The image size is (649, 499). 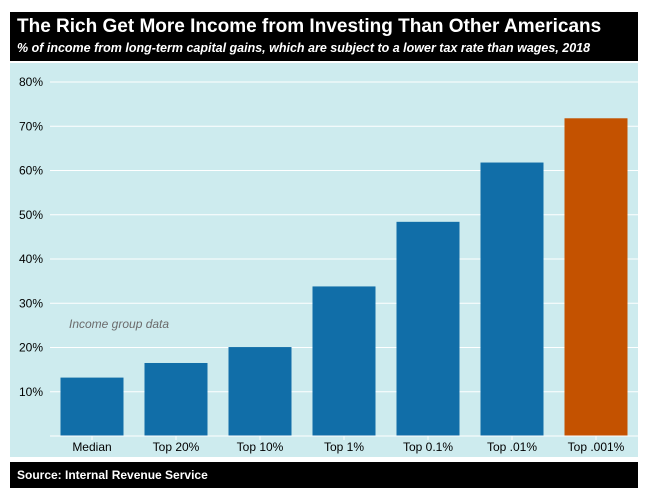 I want to click on y-tick-label: 20%, so click(x=31, y=348).